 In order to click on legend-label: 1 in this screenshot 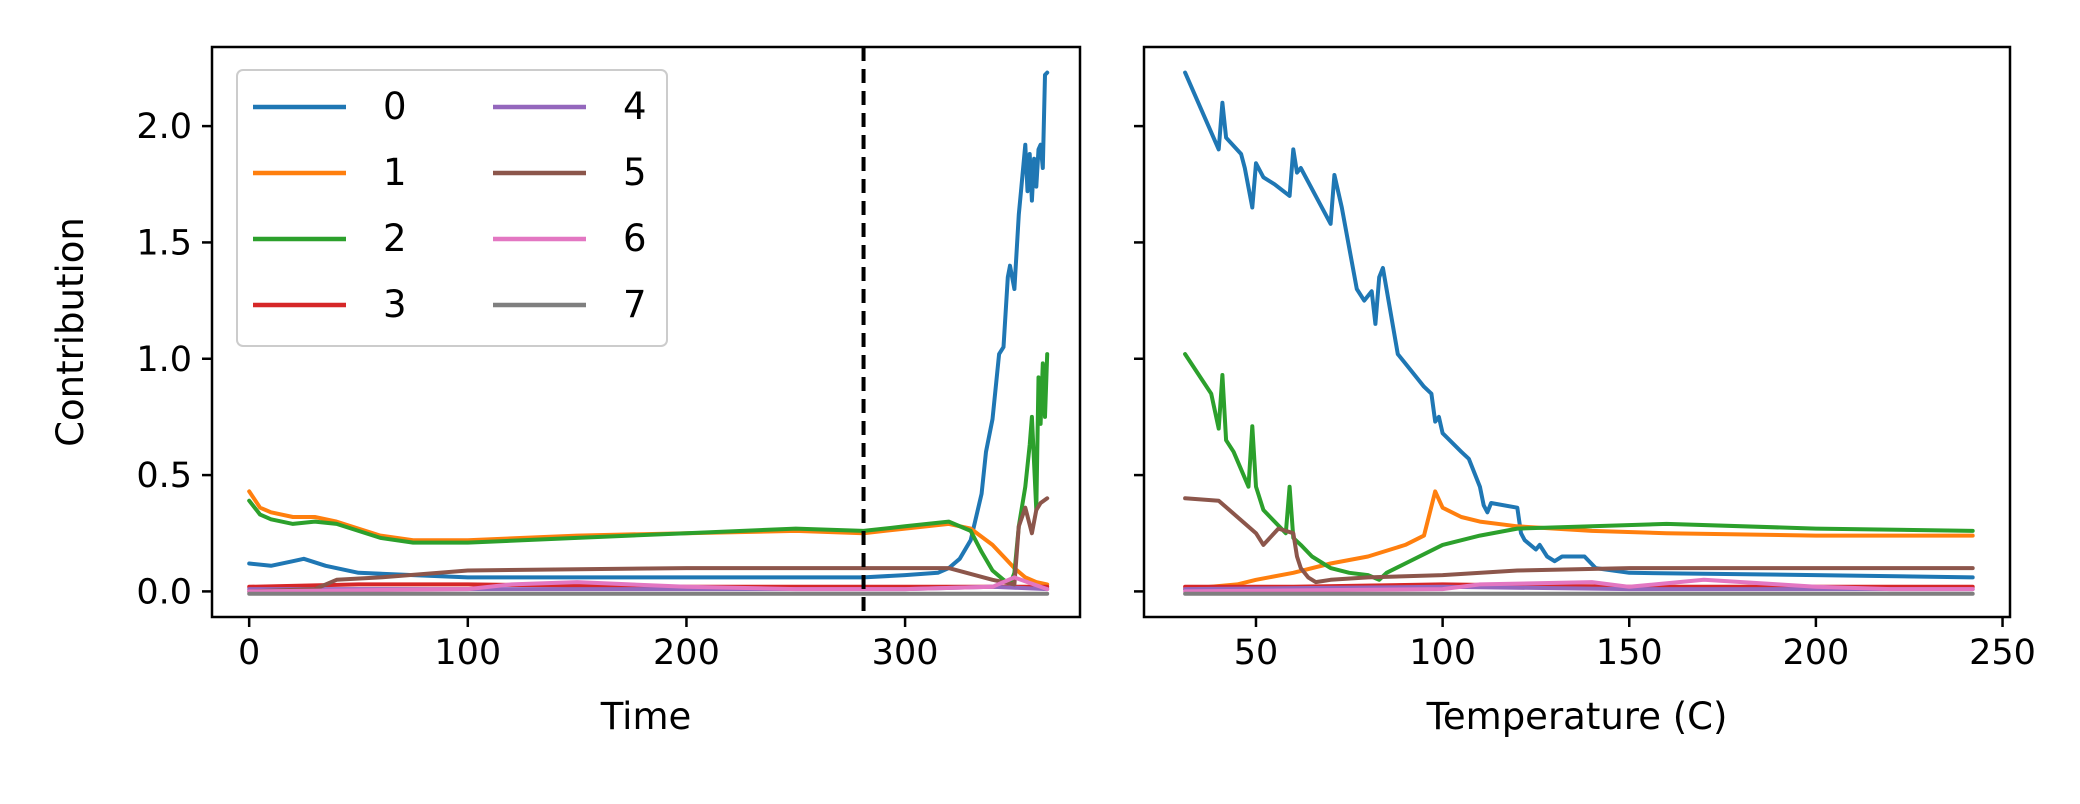, I will do `click(395, 172)`.